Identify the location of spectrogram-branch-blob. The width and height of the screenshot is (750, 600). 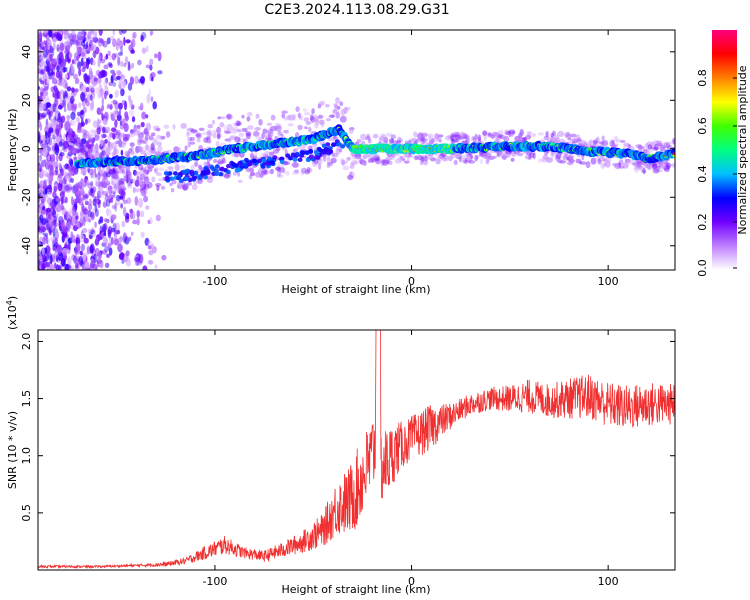
(302, 155).